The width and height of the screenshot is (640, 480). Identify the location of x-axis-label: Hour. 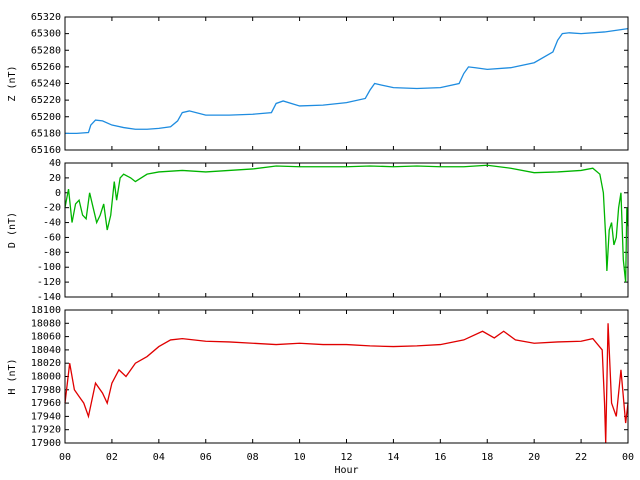
(346, 470).